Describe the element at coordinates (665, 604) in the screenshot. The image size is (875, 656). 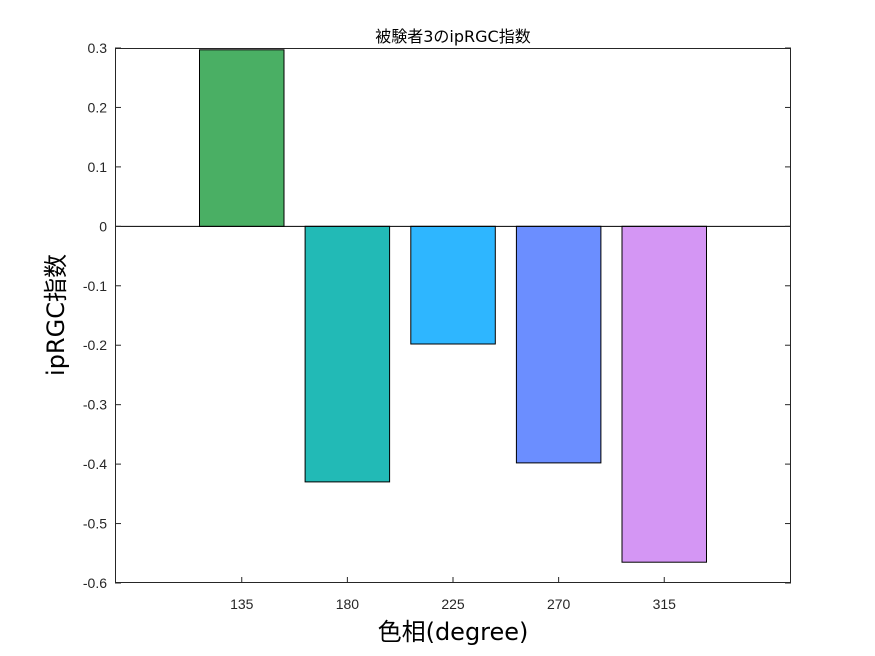
I see `x-tick-label: 315` at that location.